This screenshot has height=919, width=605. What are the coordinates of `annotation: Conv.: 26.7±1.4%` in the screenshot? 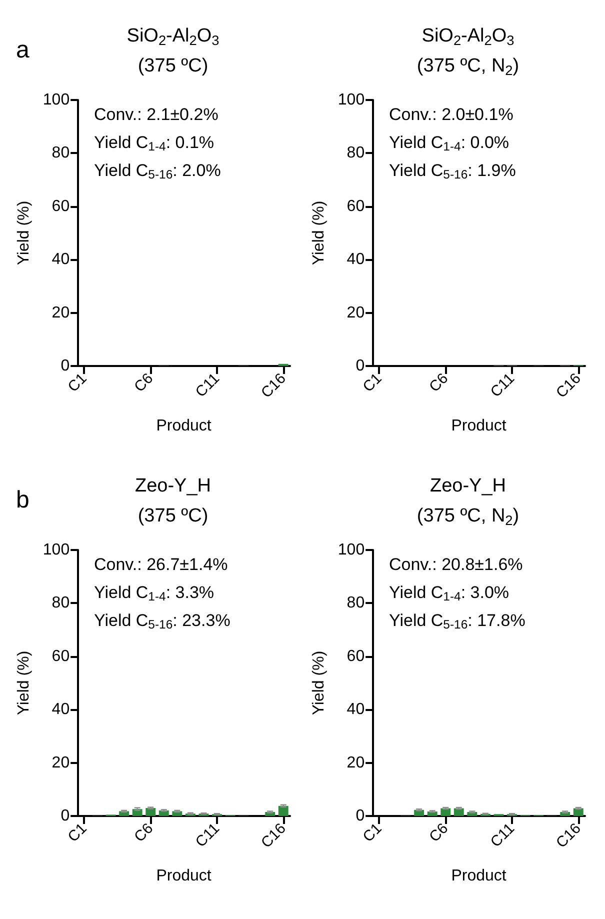 It's located at (161, 564).